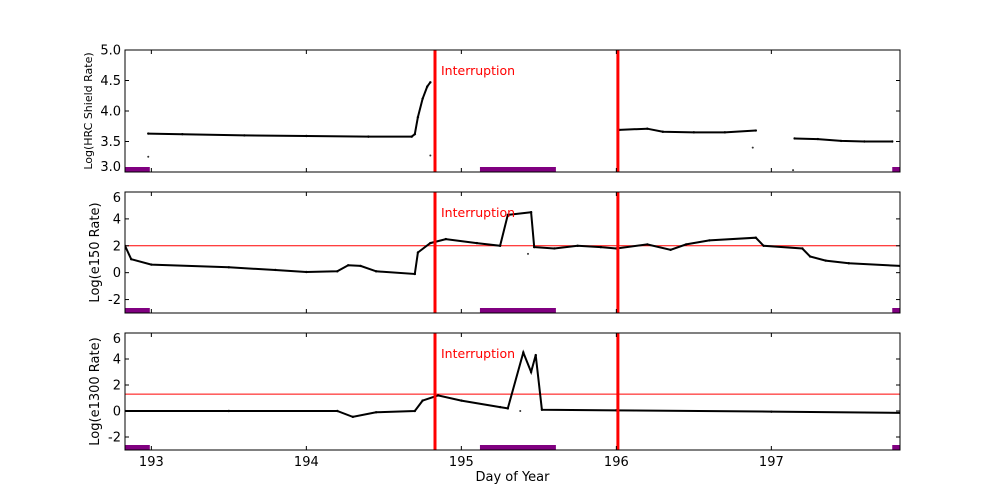  I want to click on y-tick-label: 3.0, so click(110, 167).